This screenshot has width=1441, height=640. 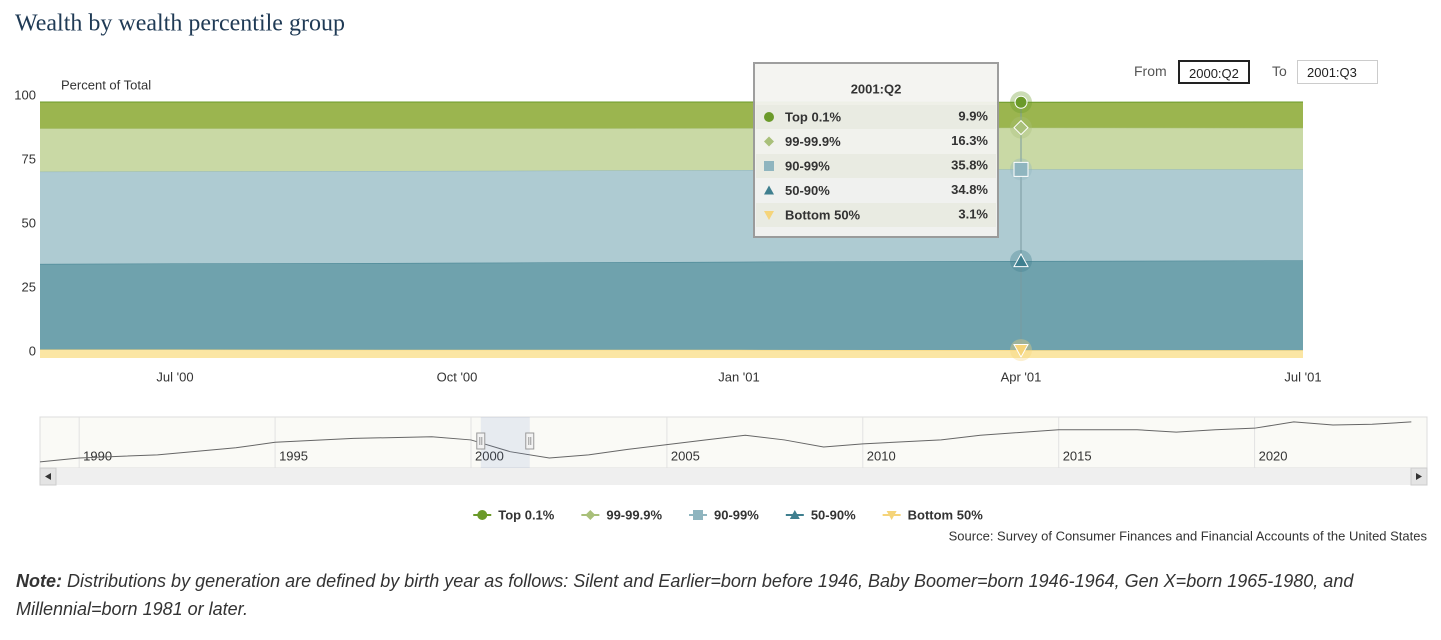 What do you see at coordinates (969, 164) in the screenshot?
I see `tooltip-value: 35.8%` at bounding box center [969, 164].